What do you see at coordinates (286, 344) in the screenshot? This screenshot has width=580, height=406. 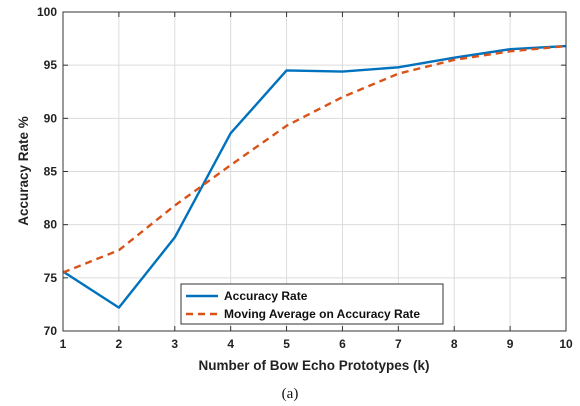 I see `x-tick-label: 5` at bounding box center [286, 344].